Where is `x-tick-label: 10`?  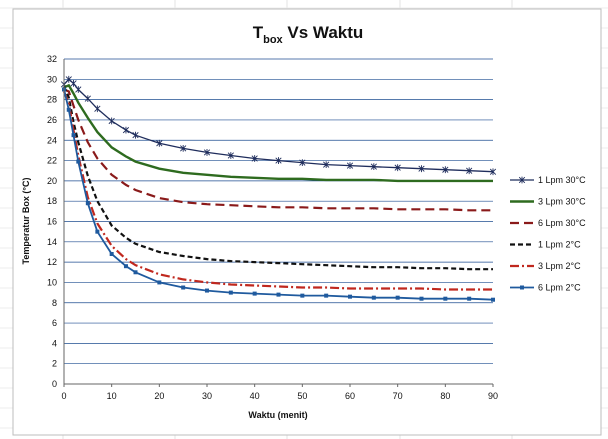
x-tick-label: 10 is located at coordinates (112, 396).